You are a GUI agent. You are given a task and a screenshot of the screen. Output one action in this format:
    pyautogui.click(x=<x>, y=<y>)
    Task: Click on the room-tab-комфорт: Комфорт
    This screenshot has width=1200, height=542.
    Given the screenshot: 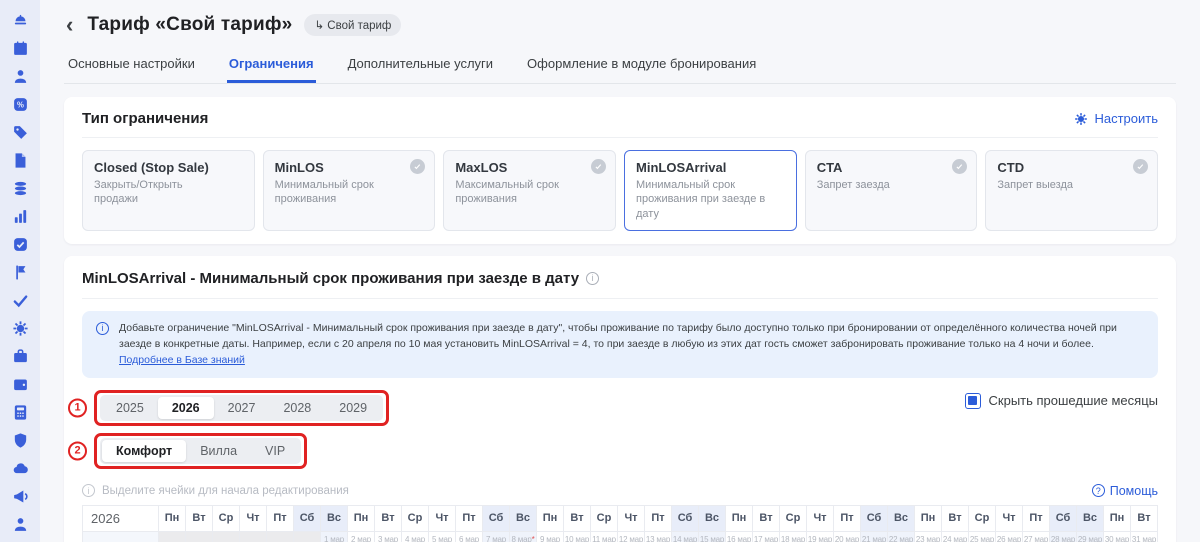 What is the action you would take?
    pyautogui.click(x=144, y=450)
    